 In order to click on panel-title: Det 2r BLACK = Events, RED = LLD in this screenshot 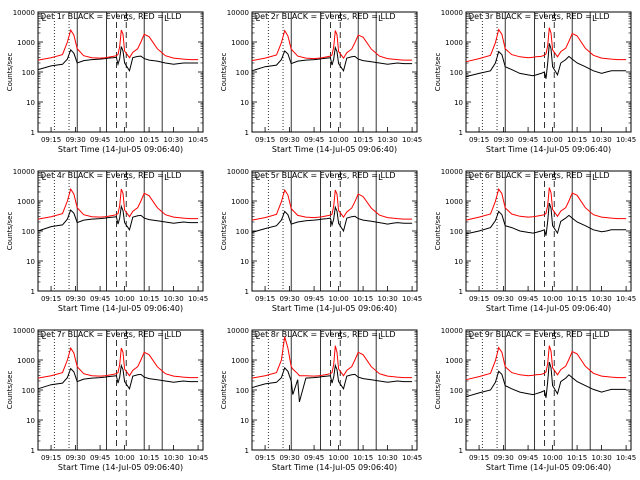, I will do `click(325, 16)`.